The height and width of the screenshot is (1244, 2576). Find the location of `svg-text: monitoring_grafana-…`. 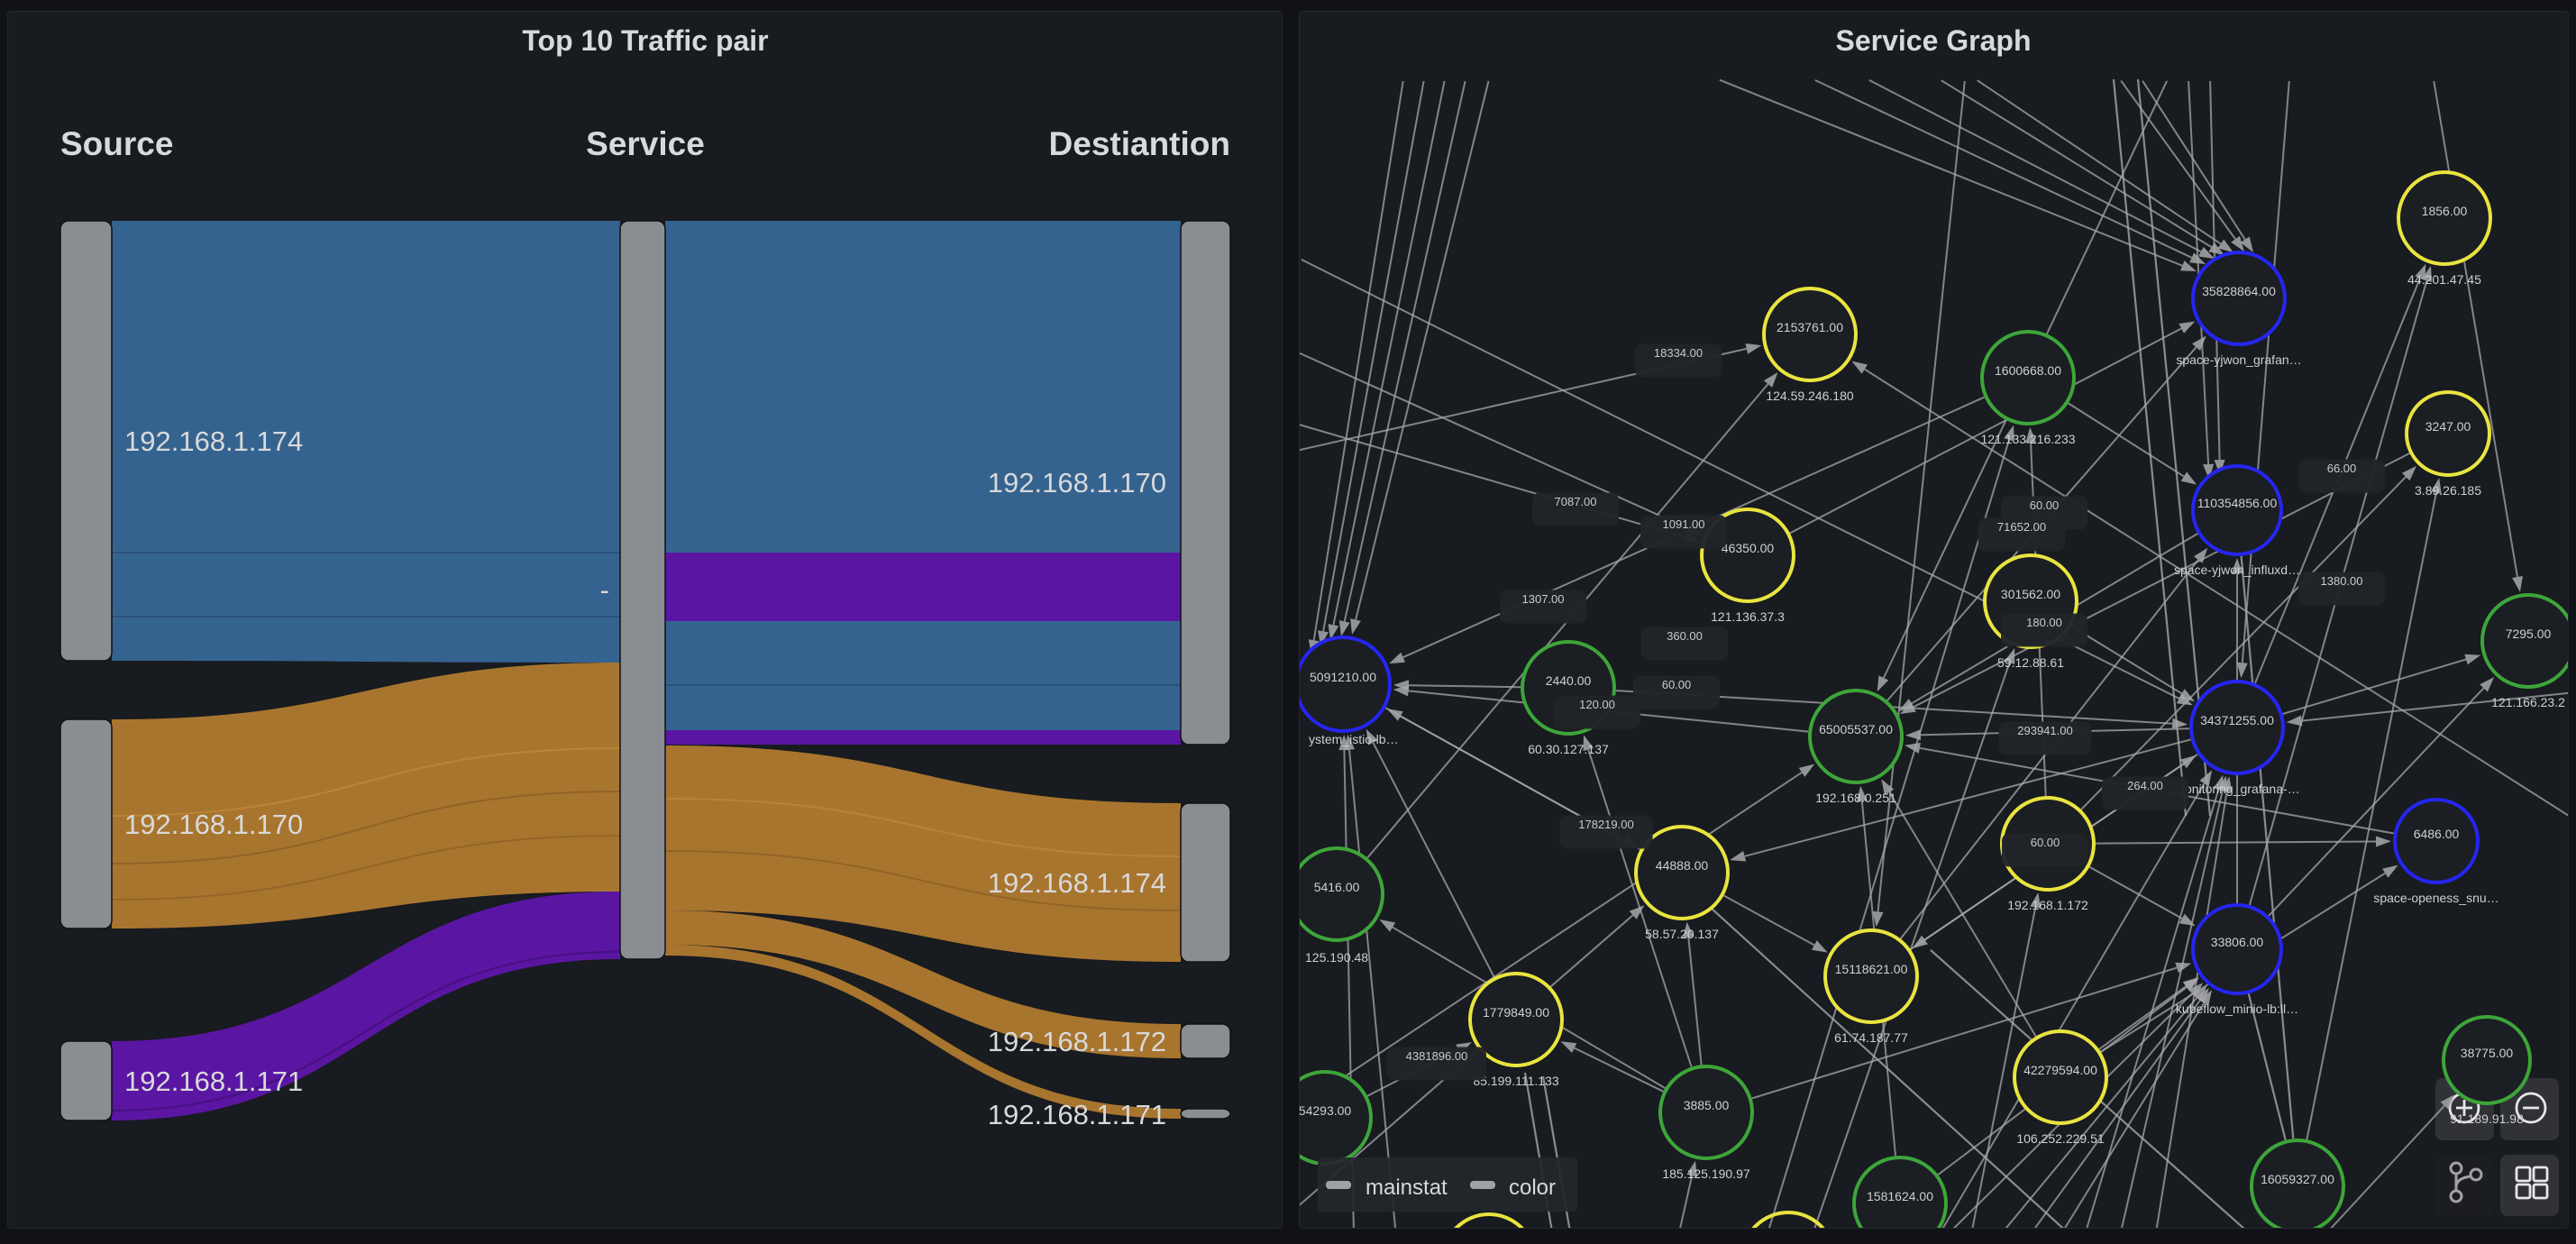

svg-text: monitoring_grafana-… is located at coordinates (2236, 789).